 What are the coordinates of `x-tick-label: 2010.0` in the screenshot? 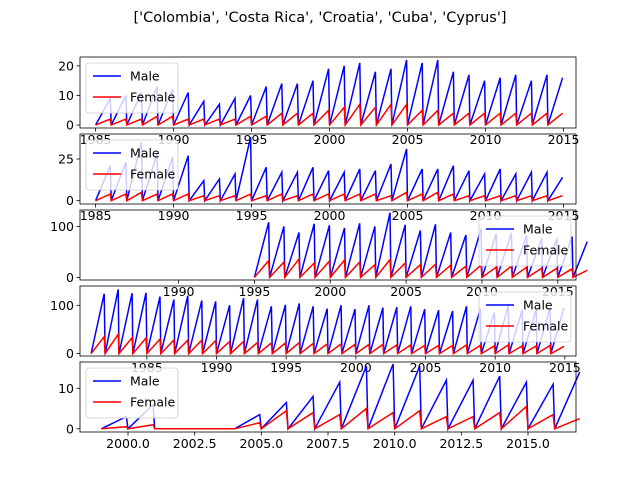 It's located at (395, 443).